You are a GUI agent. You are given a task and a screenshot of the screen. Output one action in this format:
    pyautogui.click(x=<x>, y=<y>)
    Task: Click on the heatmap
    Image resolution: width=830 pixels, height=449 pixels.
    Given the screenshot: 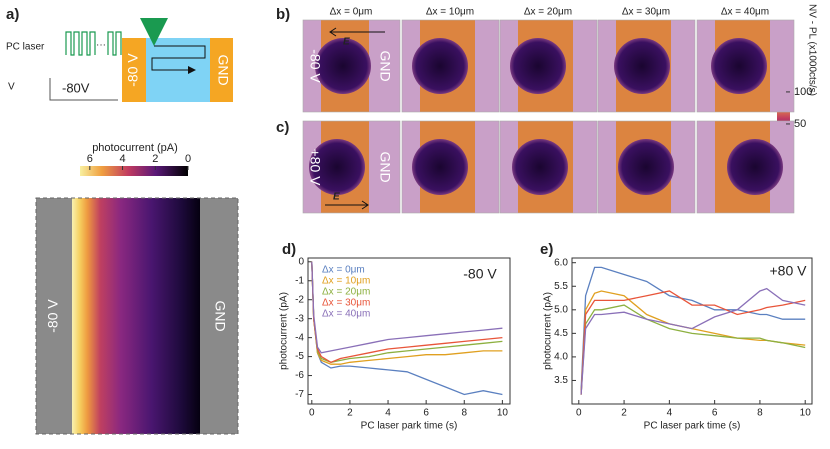 What is the action you would take?
    pyautogui.click(x=136, y=316)
    